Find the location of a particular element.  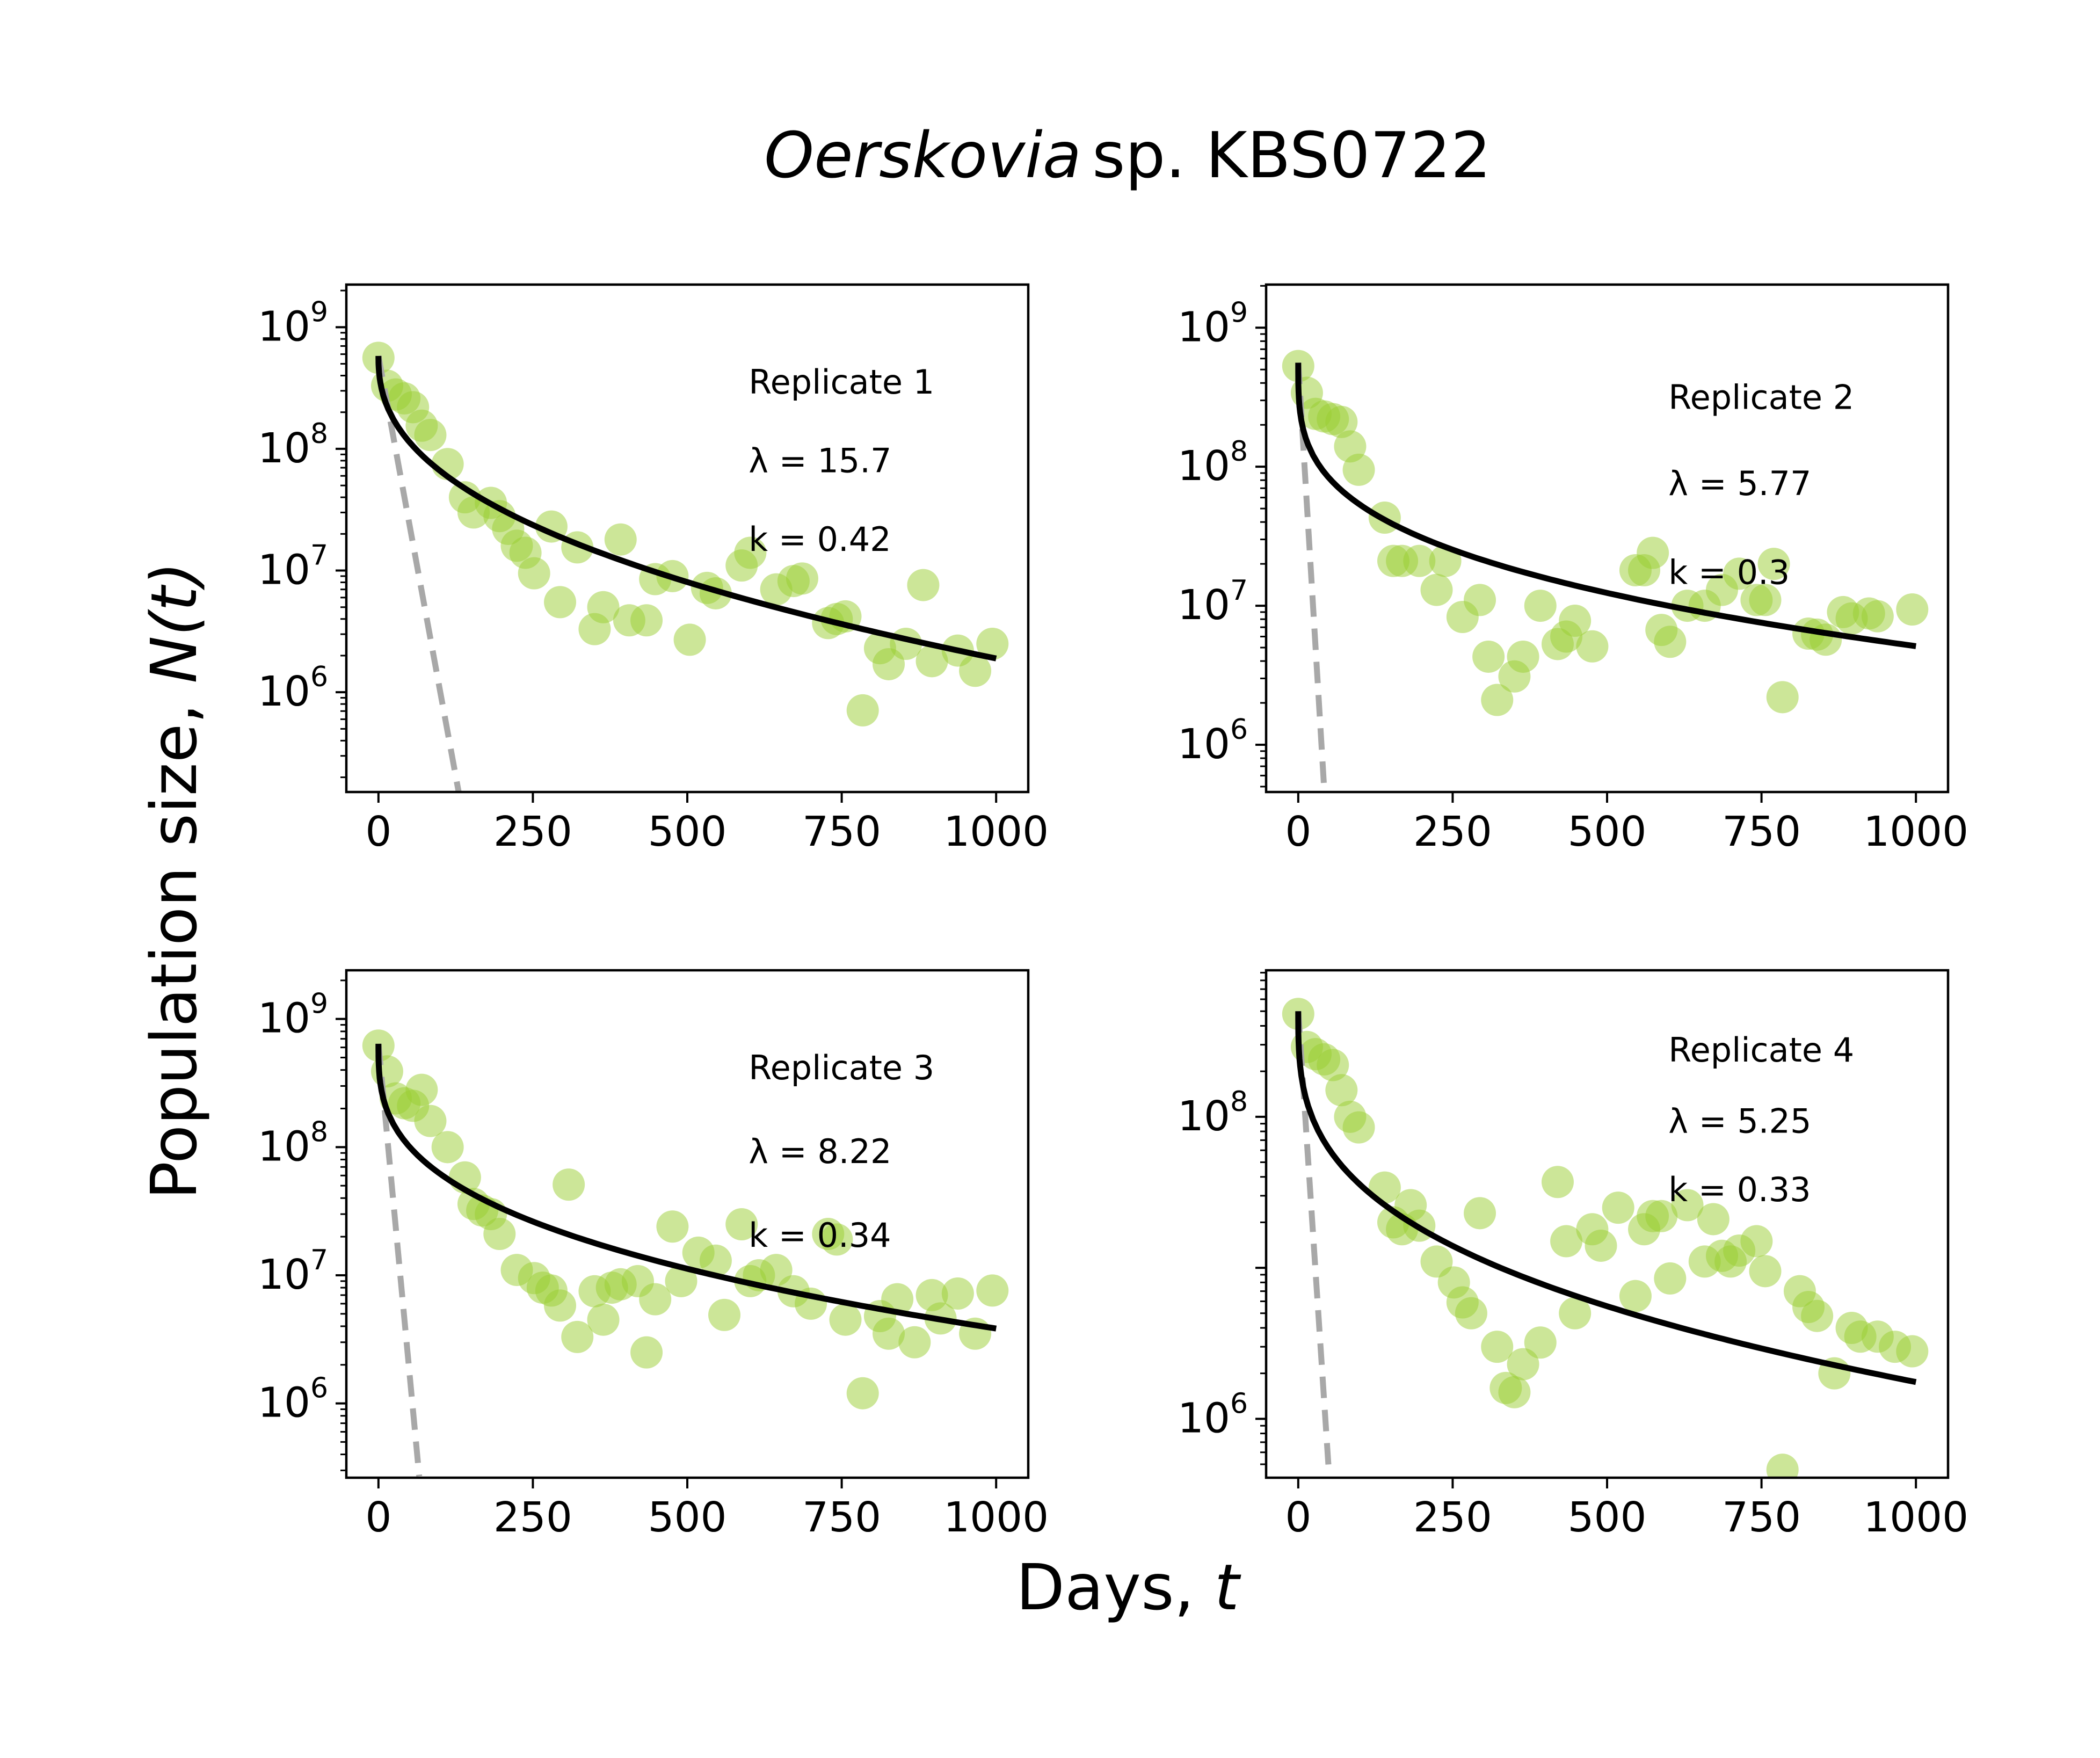

y-axis-label: Population size, N(t) is located at coordinates (174, 881).